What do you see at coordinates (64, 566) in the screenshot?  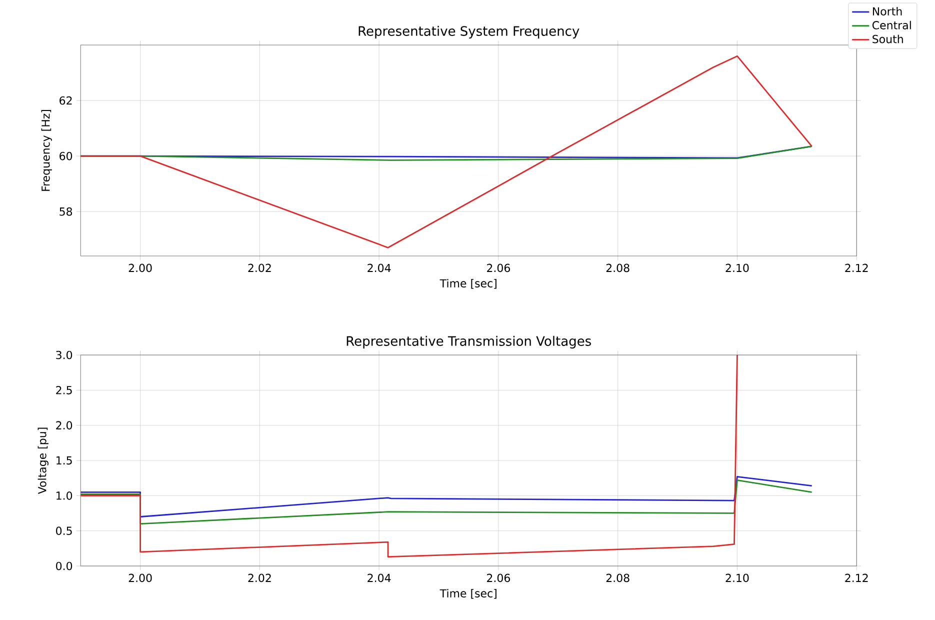 I see `y-tick-label: 0.0` at bounding box center [64, 566].